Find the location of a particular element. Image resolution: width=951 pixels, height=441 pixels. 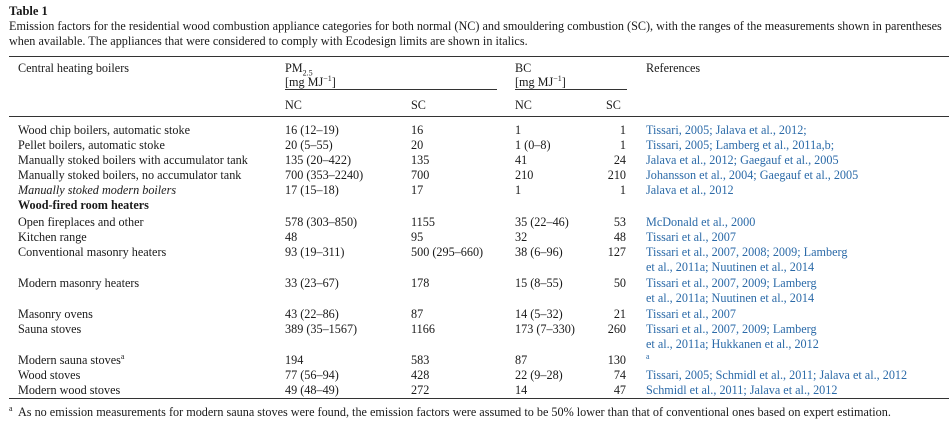

table-cell-bc-nc: 173 (7–330) is located at coordinates (545, 329).